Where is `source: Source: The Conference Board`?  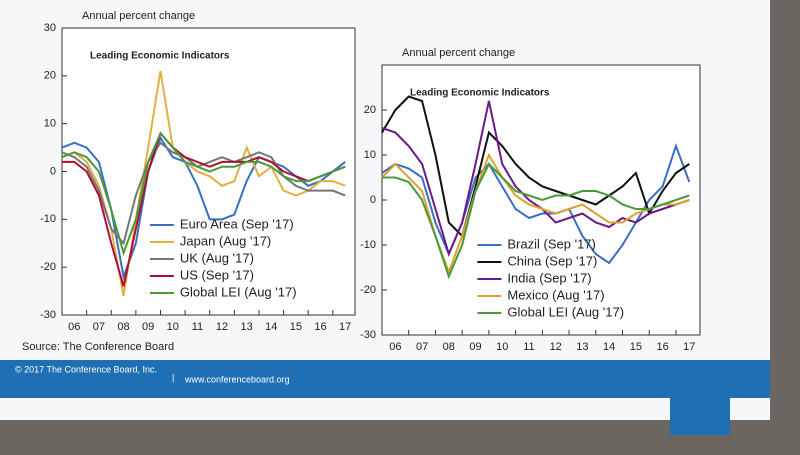
source: Source: The Conference Board is located at coordinates (98, 347).